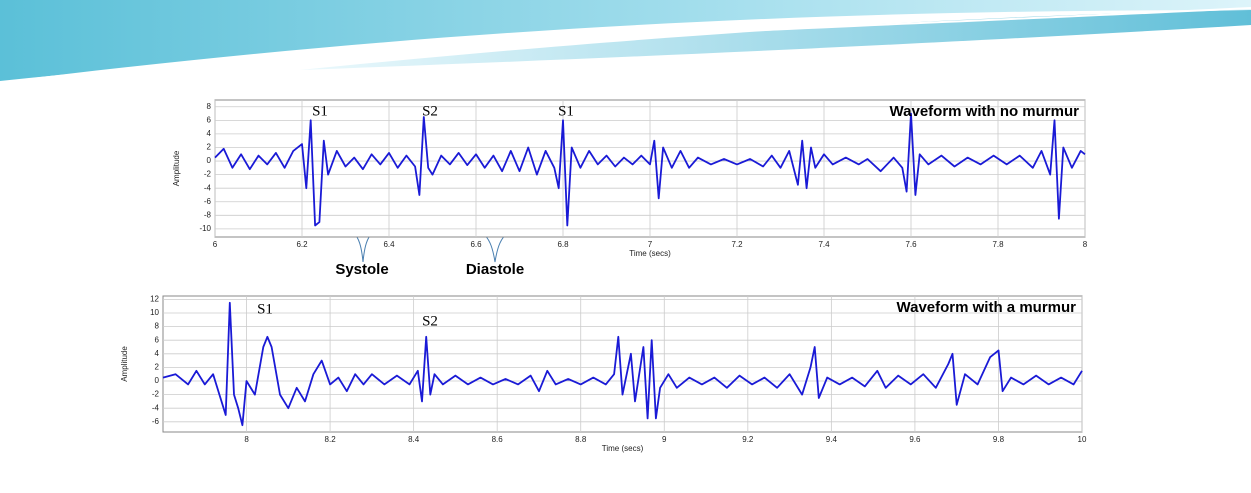 Image resolution: width=1251 pixels, height=493 pixels. I want to click on x-tick-label: 9.2, so click(748, 439).